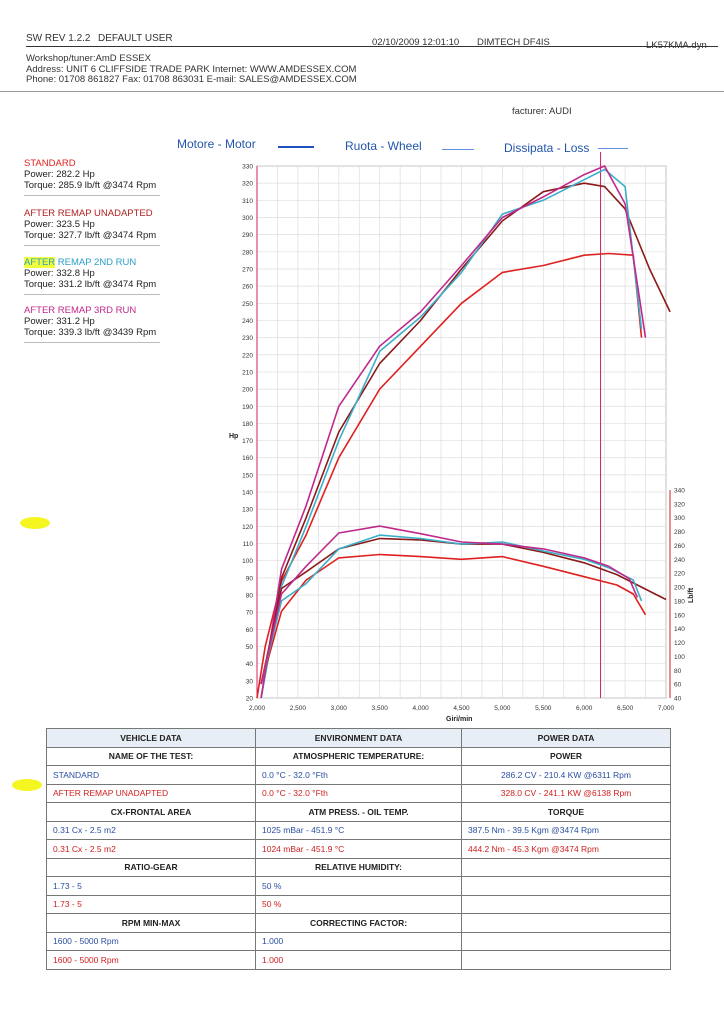 Image resolution: width=724 pixels, height=1024 pixels. I want to click on file-name: LK57KMA.dyn, so click(676, 45).